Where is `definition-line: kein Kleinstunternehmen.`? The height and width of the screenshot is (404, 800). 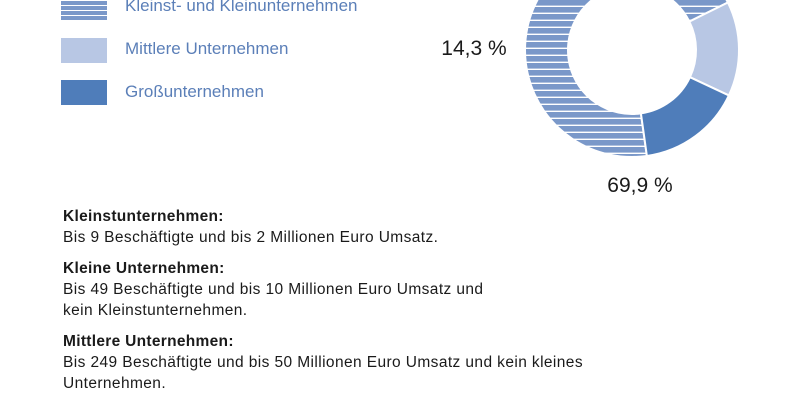 definition-line: kein Kleinstunternehmen. is located at coordinates (155, 310).